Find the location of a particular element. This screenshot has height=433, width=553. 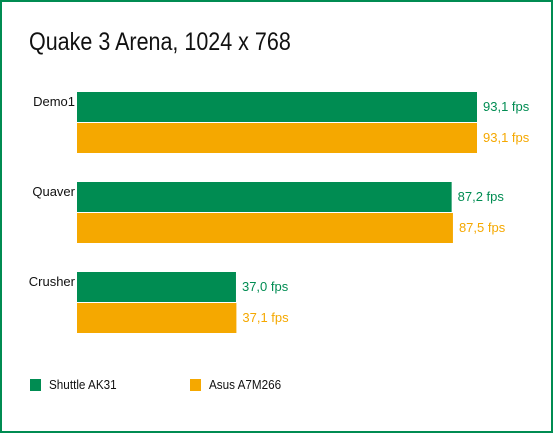

value-label-demo1-series-2: 93,1 fps is located at coordinates (506, 137).